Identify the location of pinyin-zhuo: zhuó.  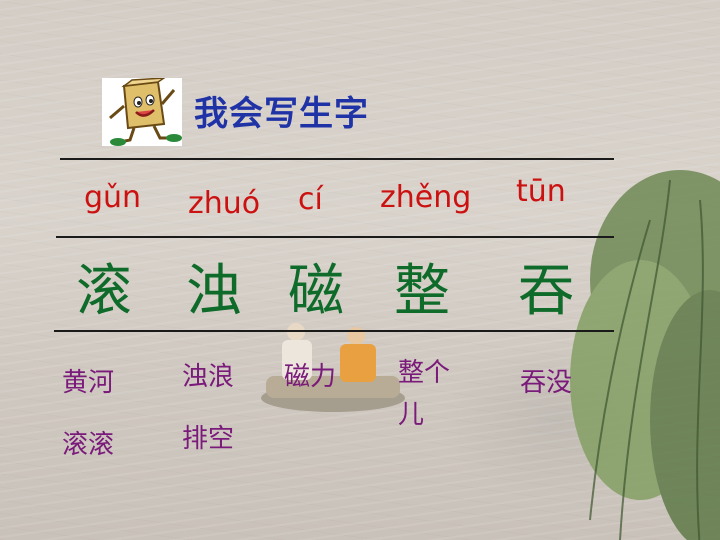
(224, 203).